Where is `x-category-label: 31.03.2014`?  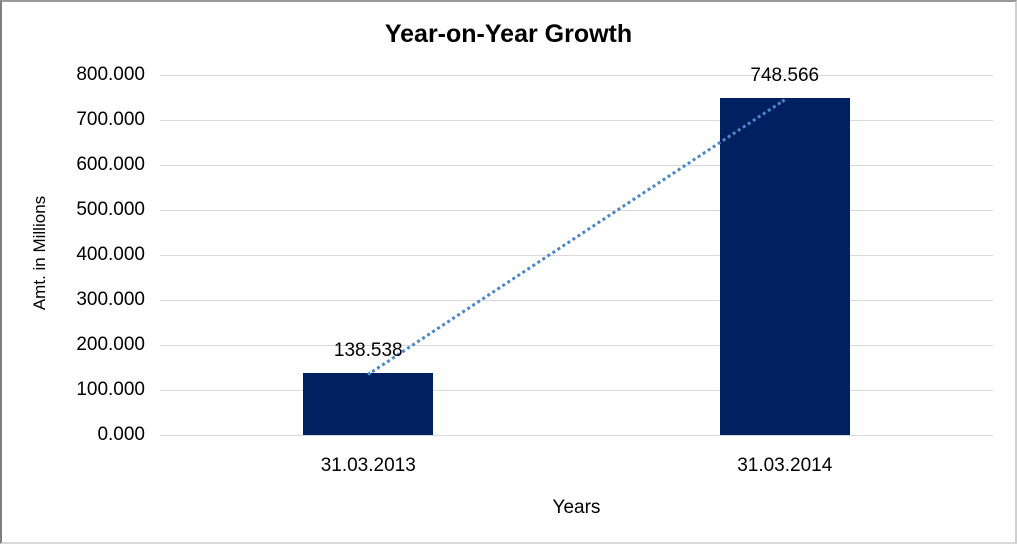 x-category-label: 31.03.2014 is located at coordinates (785, 465).